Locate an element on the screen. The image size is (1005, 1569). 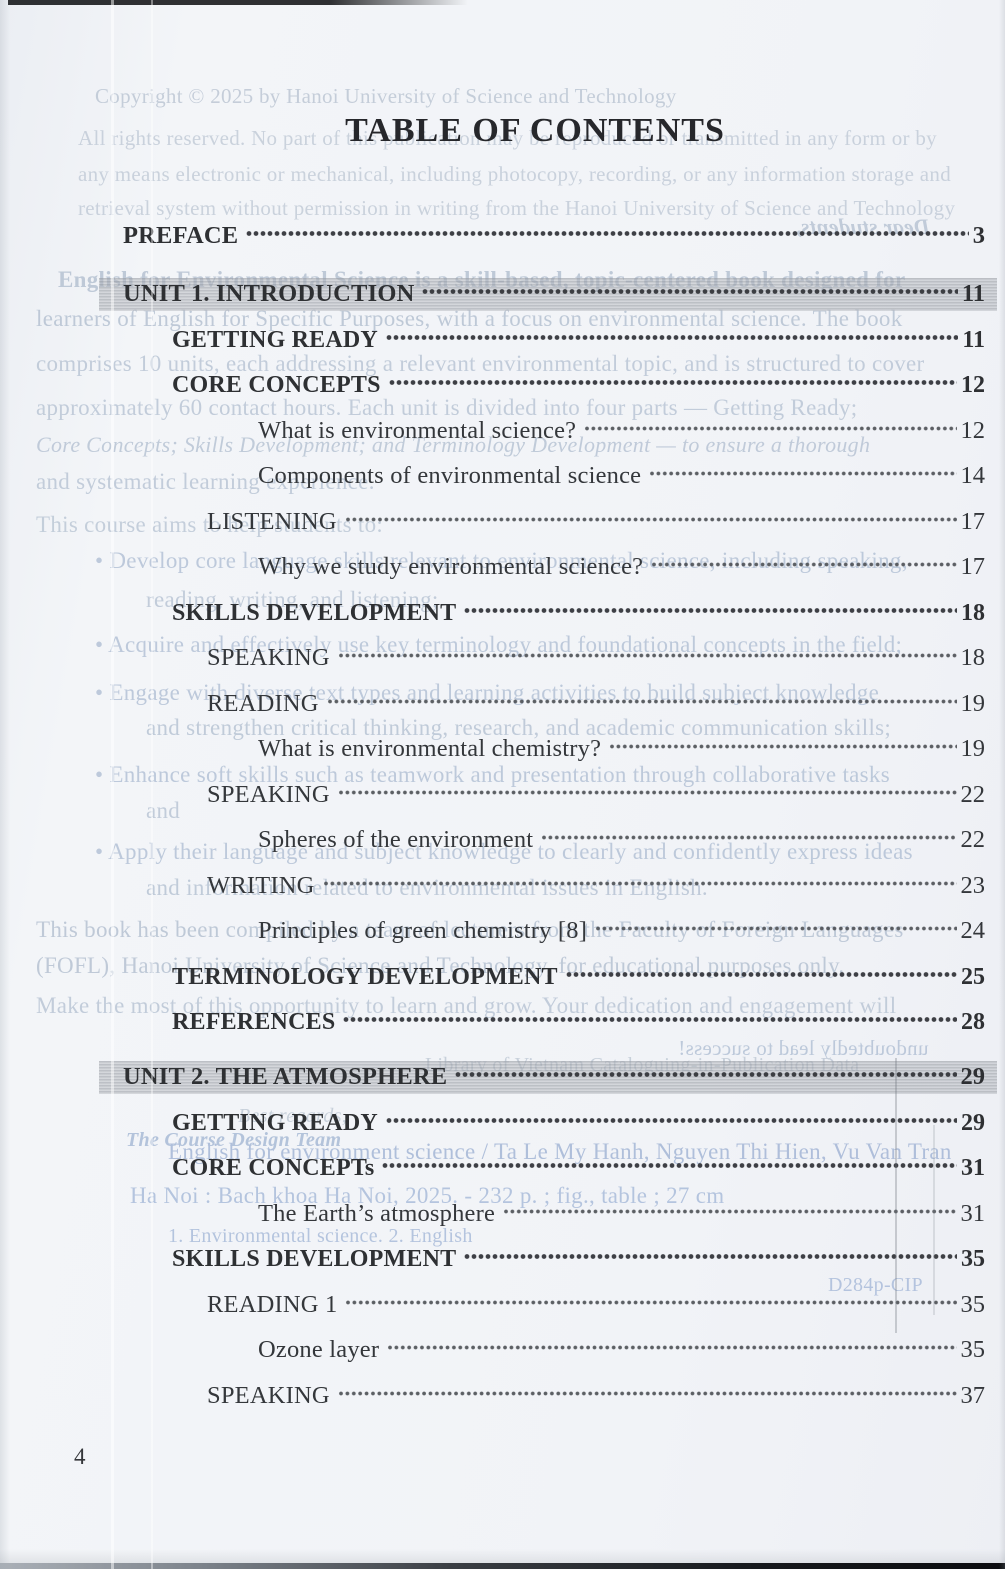
toc-row: UNIT 1. INTRODUCTION 11 is located at coordinates (554, 296).